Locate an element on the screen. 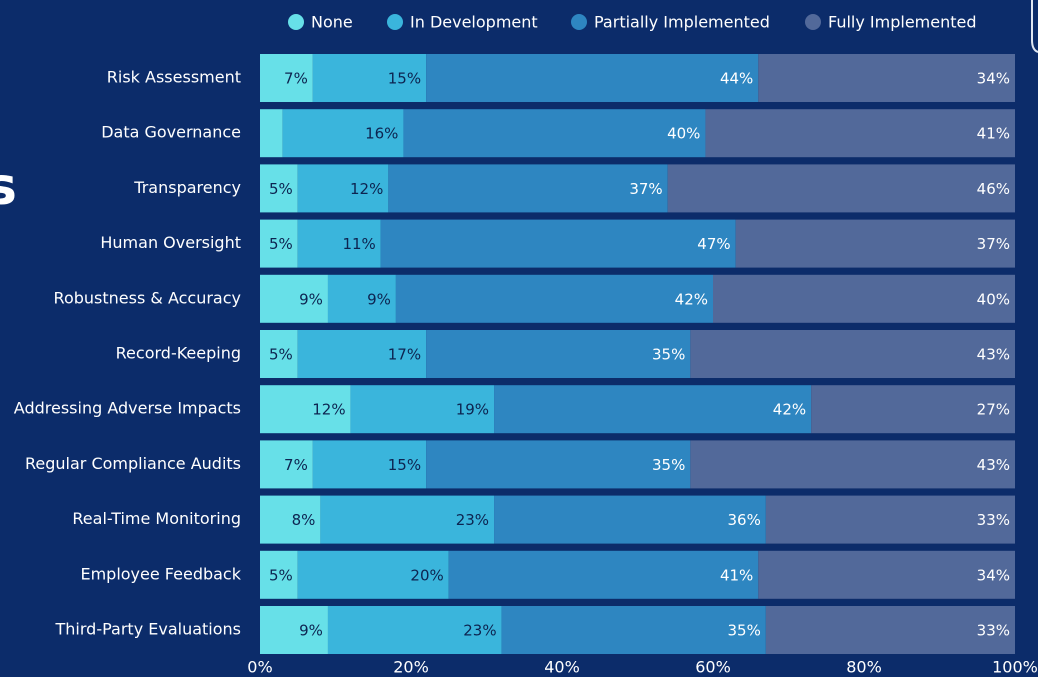 The width and height of the screenshot is (1038, 677). x-tick-label: 0% is located at coordinates (259, 667).